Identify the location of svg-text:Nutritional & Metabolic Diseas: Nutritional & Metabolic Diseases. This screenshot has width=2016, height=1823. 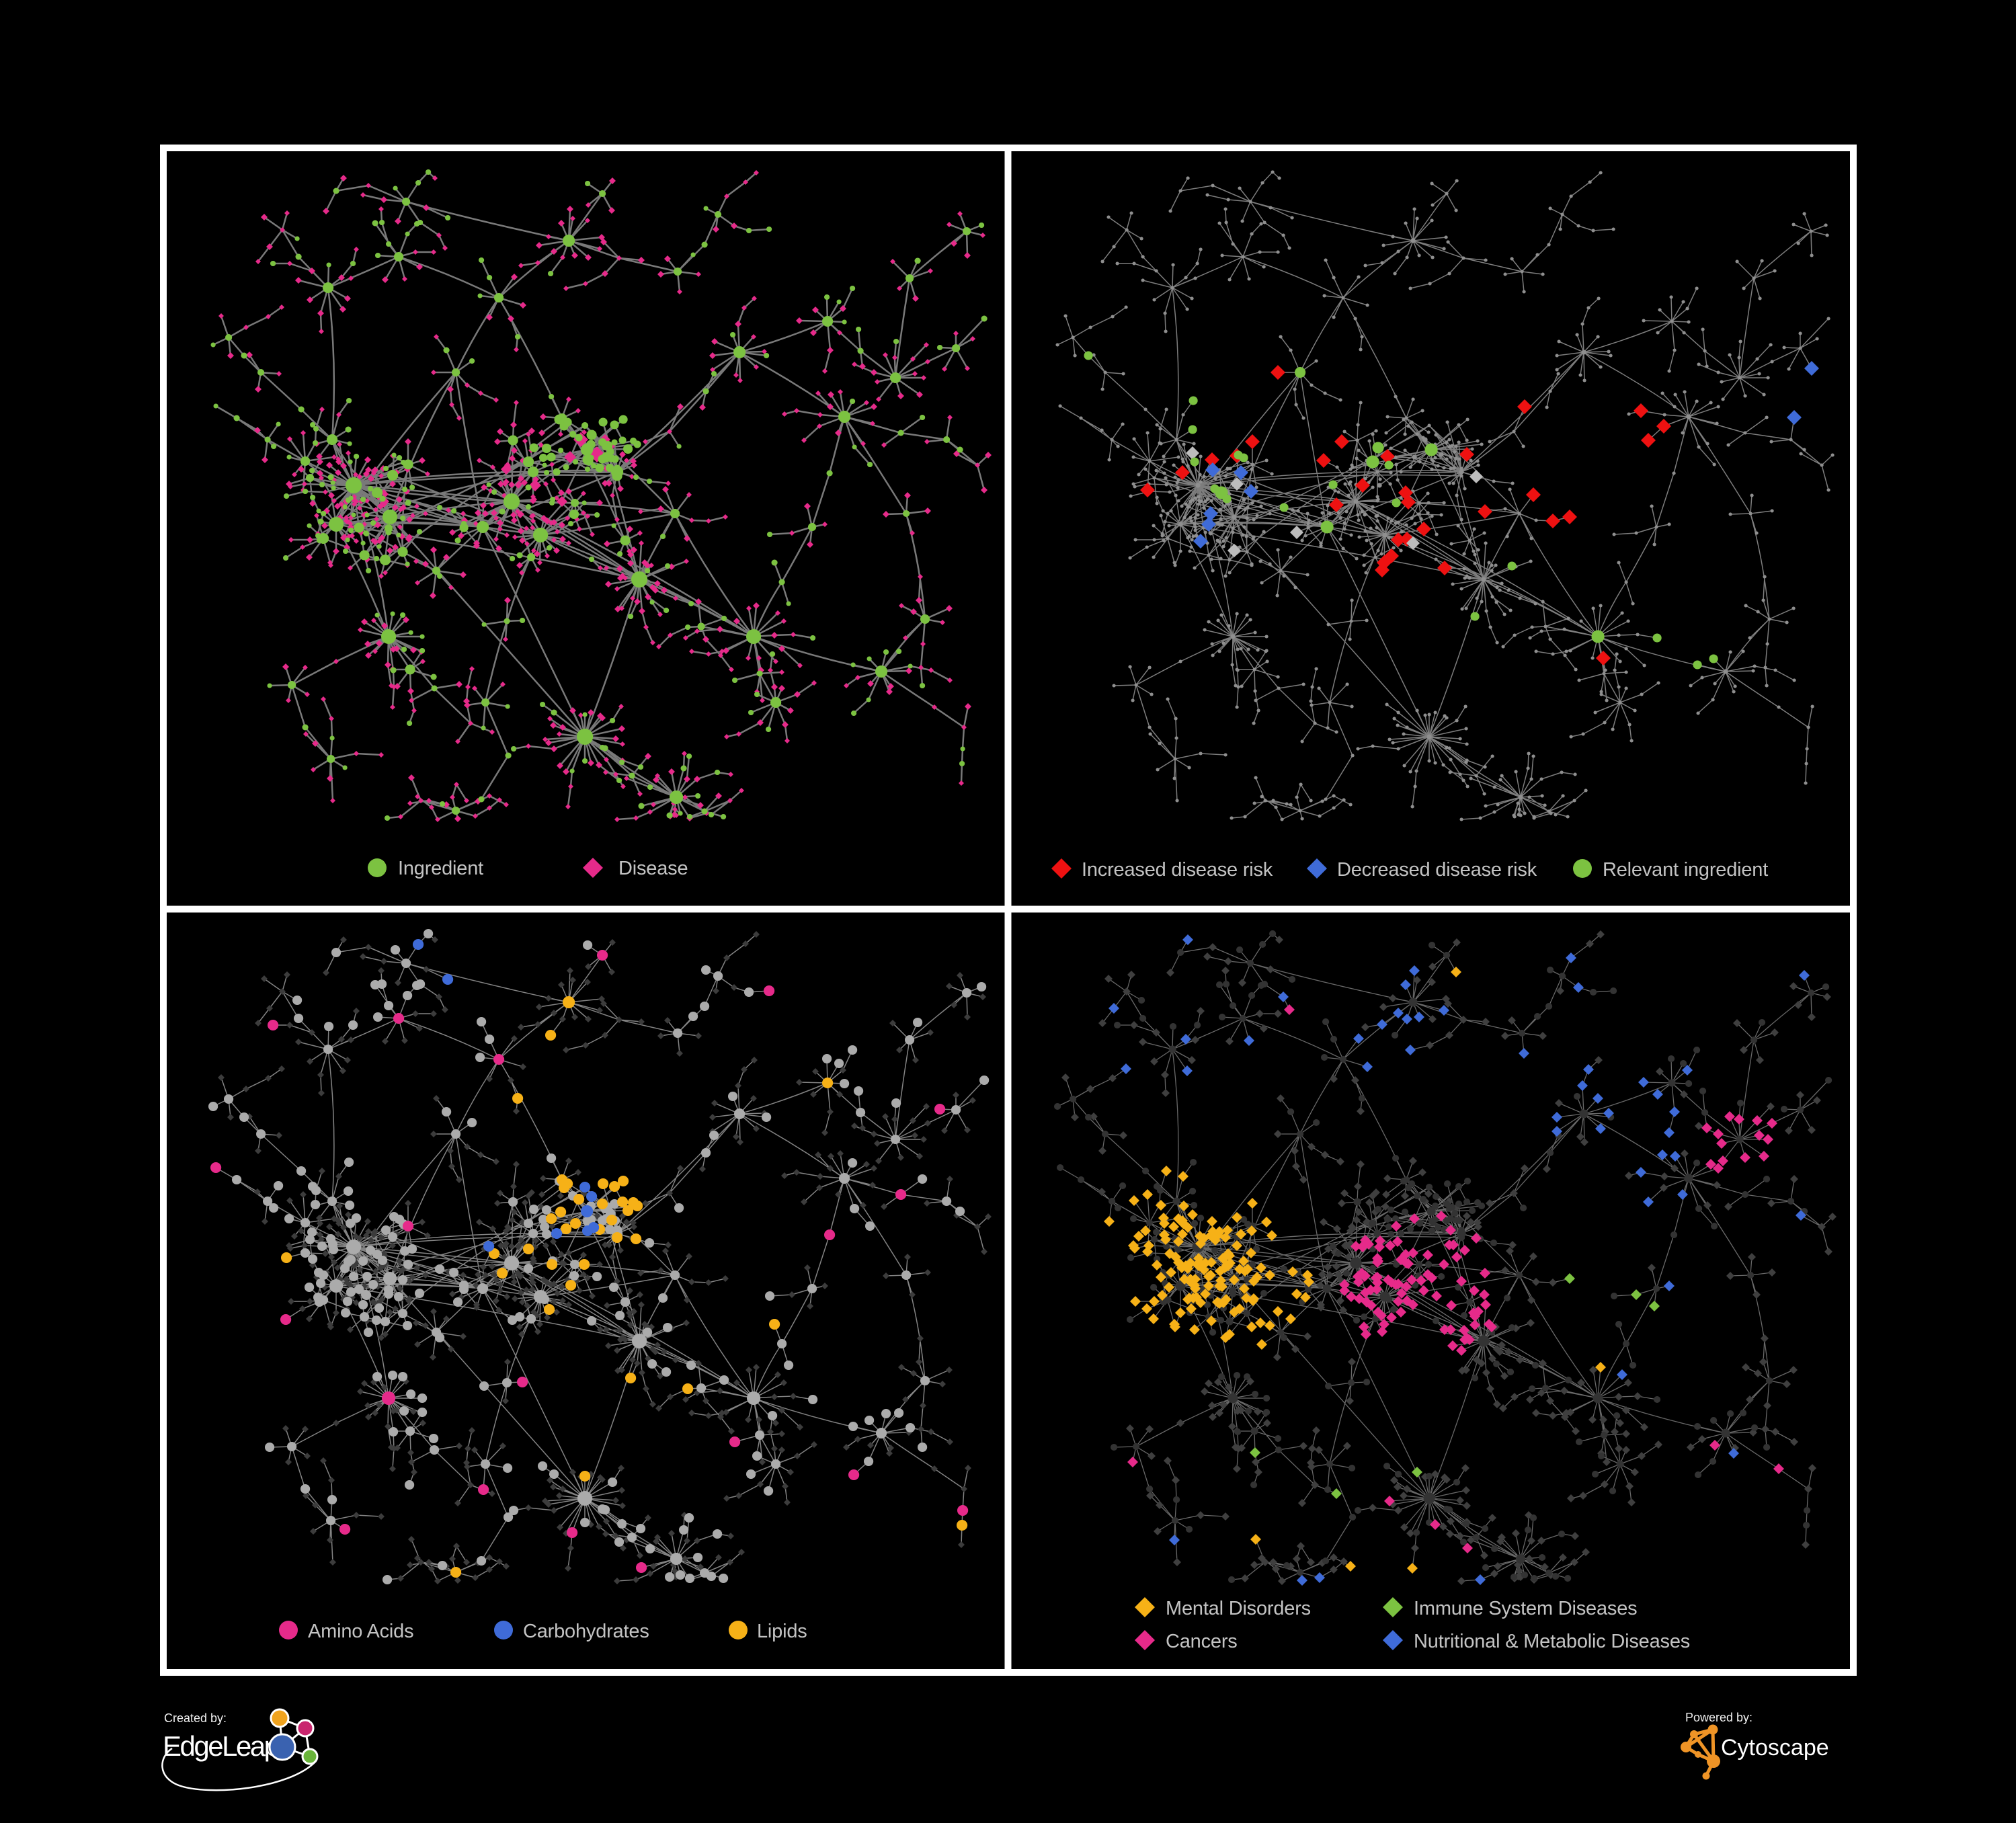
(1552, 1641).